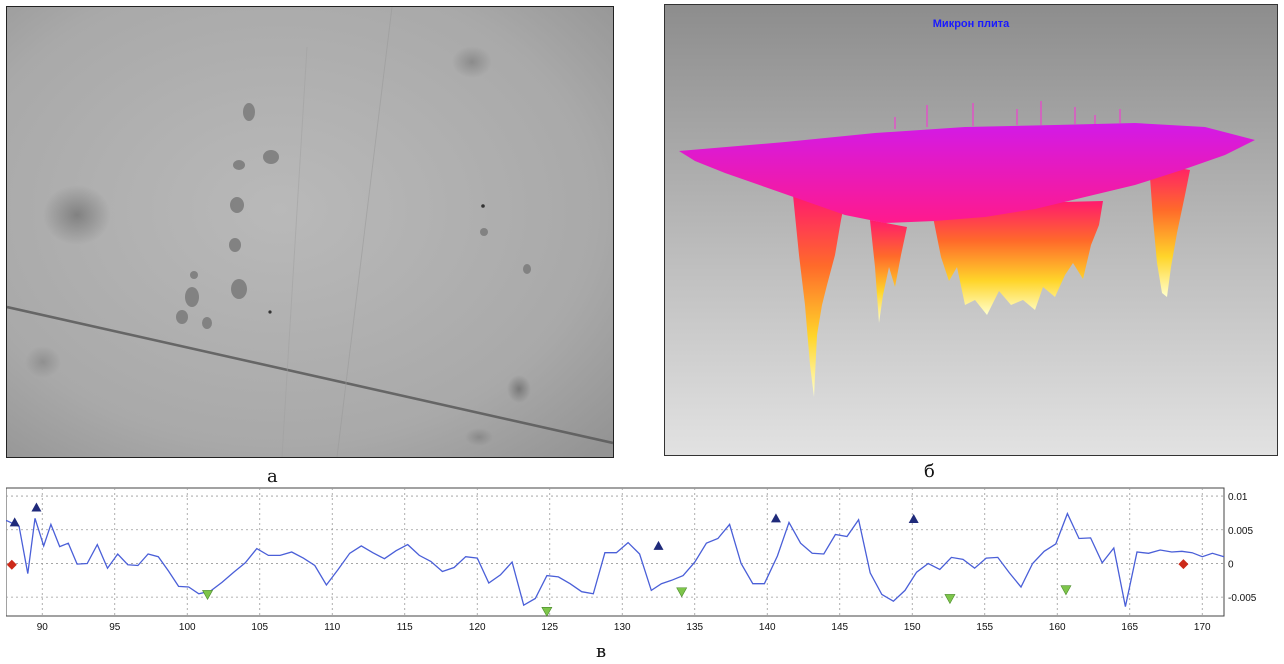 This screenshot has width=1284, height=664. Describe the element at coordinates (1057, 627) in the screenshot. I see `x-tick-label: 160` at that location.